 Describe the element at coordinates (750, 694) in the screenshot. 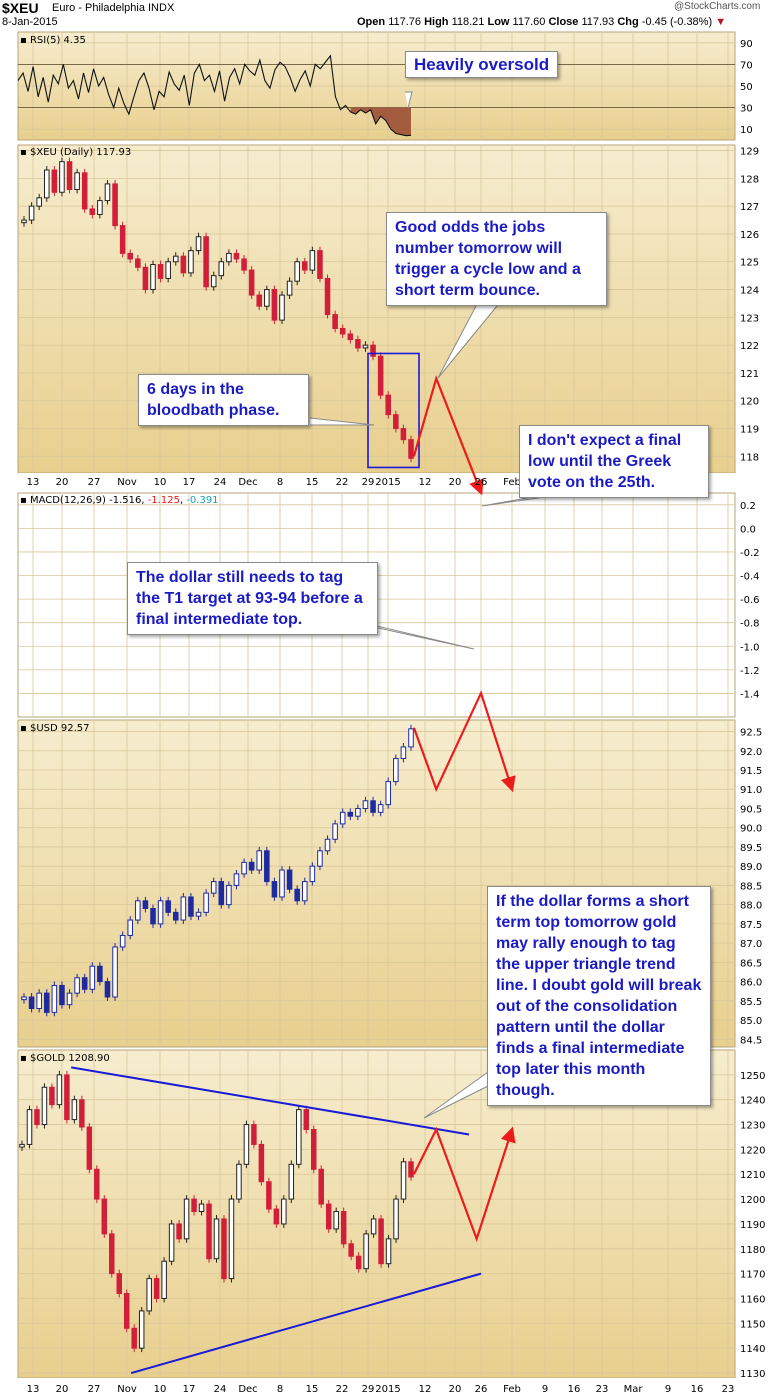

I see `ytick-macd: -1.4` at that location.